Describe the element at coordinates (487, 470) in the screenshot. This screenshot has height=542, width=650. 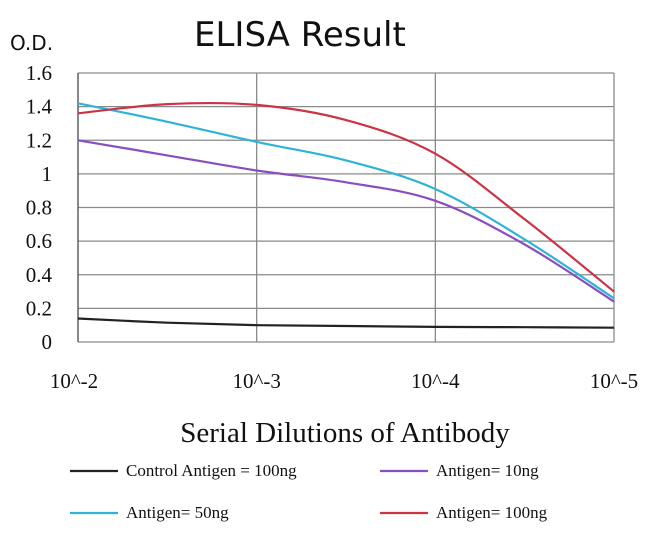
I see `legend-label: Antigen= 10ng` at that location.